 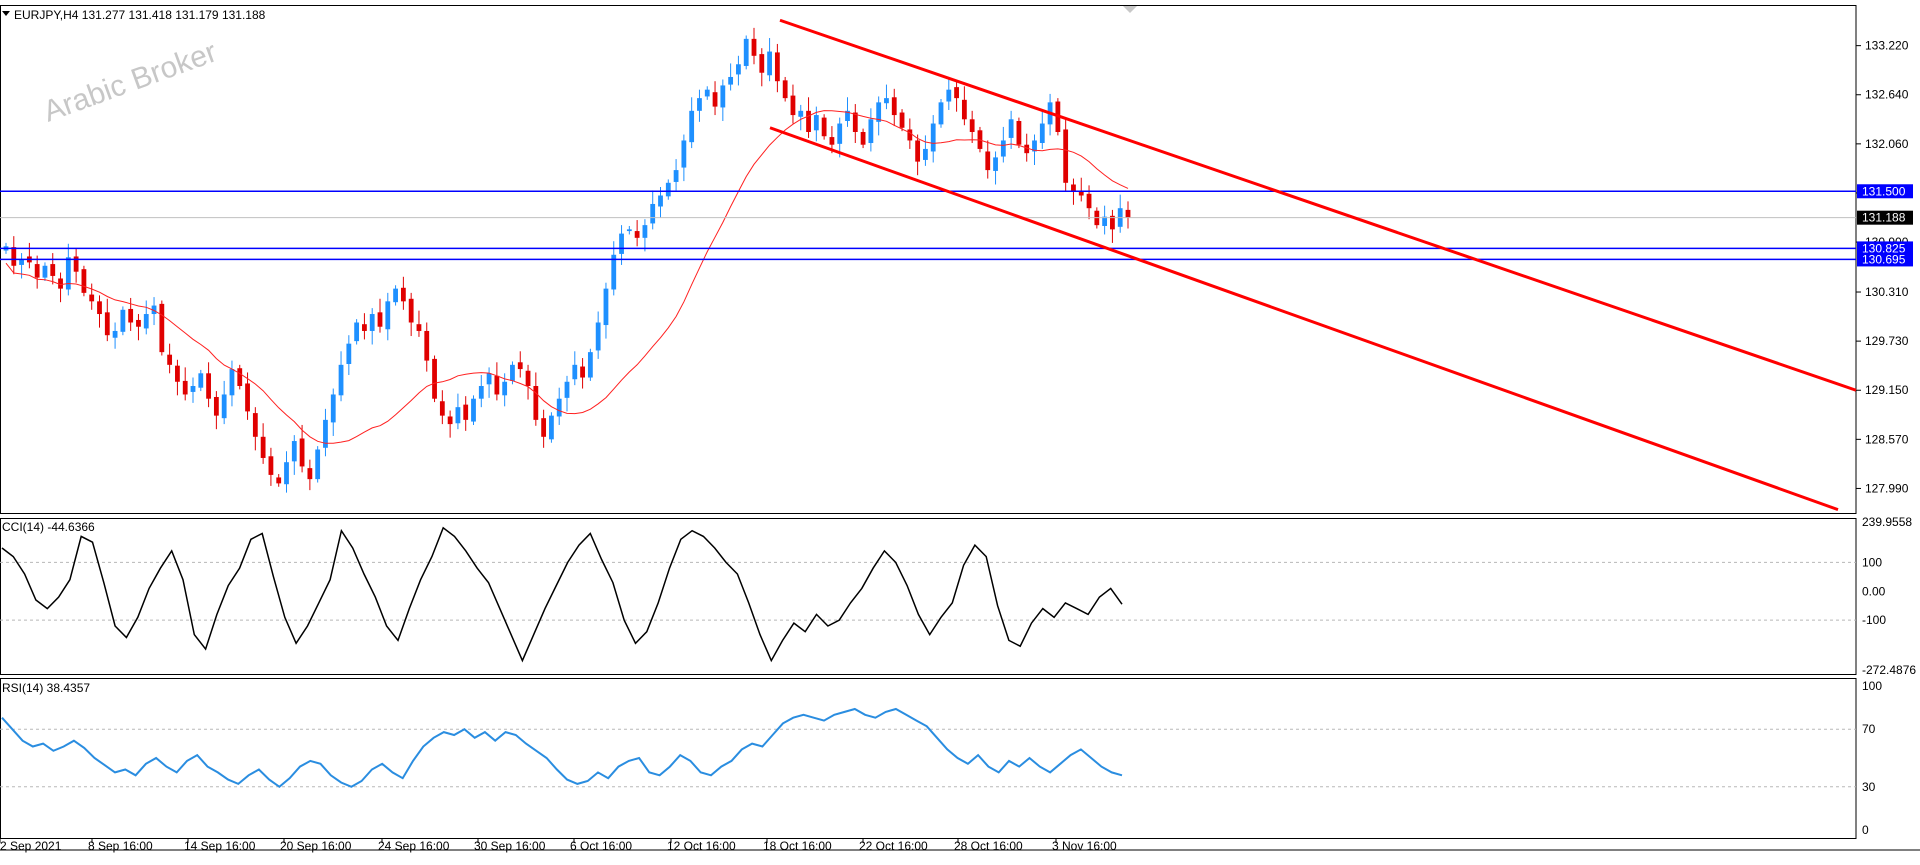 What do you see at coordinates (6, 13) in the screenshot?
I see `dropdown-arrow-icon` at bounding box center [6, 13].